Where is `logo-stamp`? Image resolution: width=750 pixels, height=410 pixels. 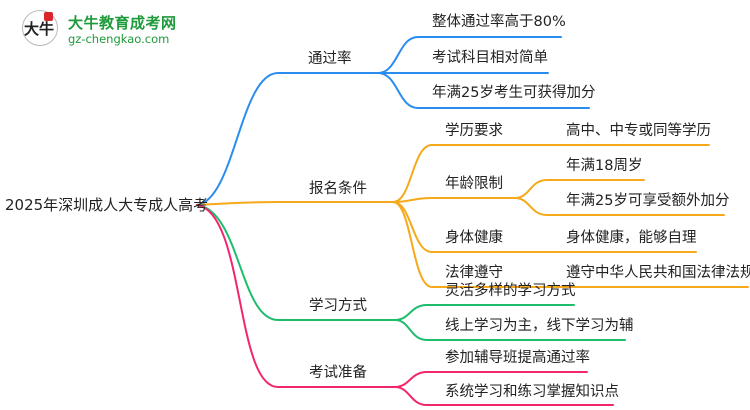 logo-stamp is located at coordinates (48, 16).